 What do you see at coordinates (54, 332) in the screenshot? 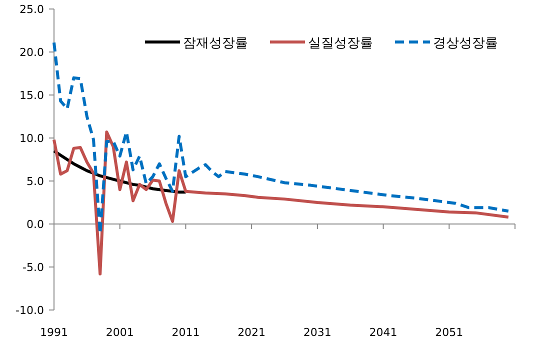
I see `x-tick-label: 1991` at bounding box center [54, 332].